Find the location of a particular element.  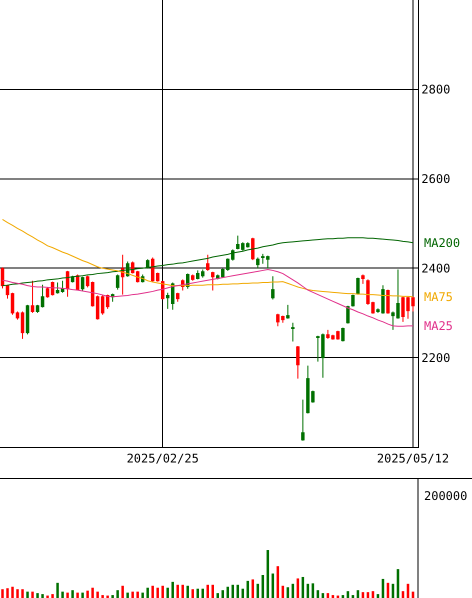

series-label: MA75 is located at coordinates (438, 297).